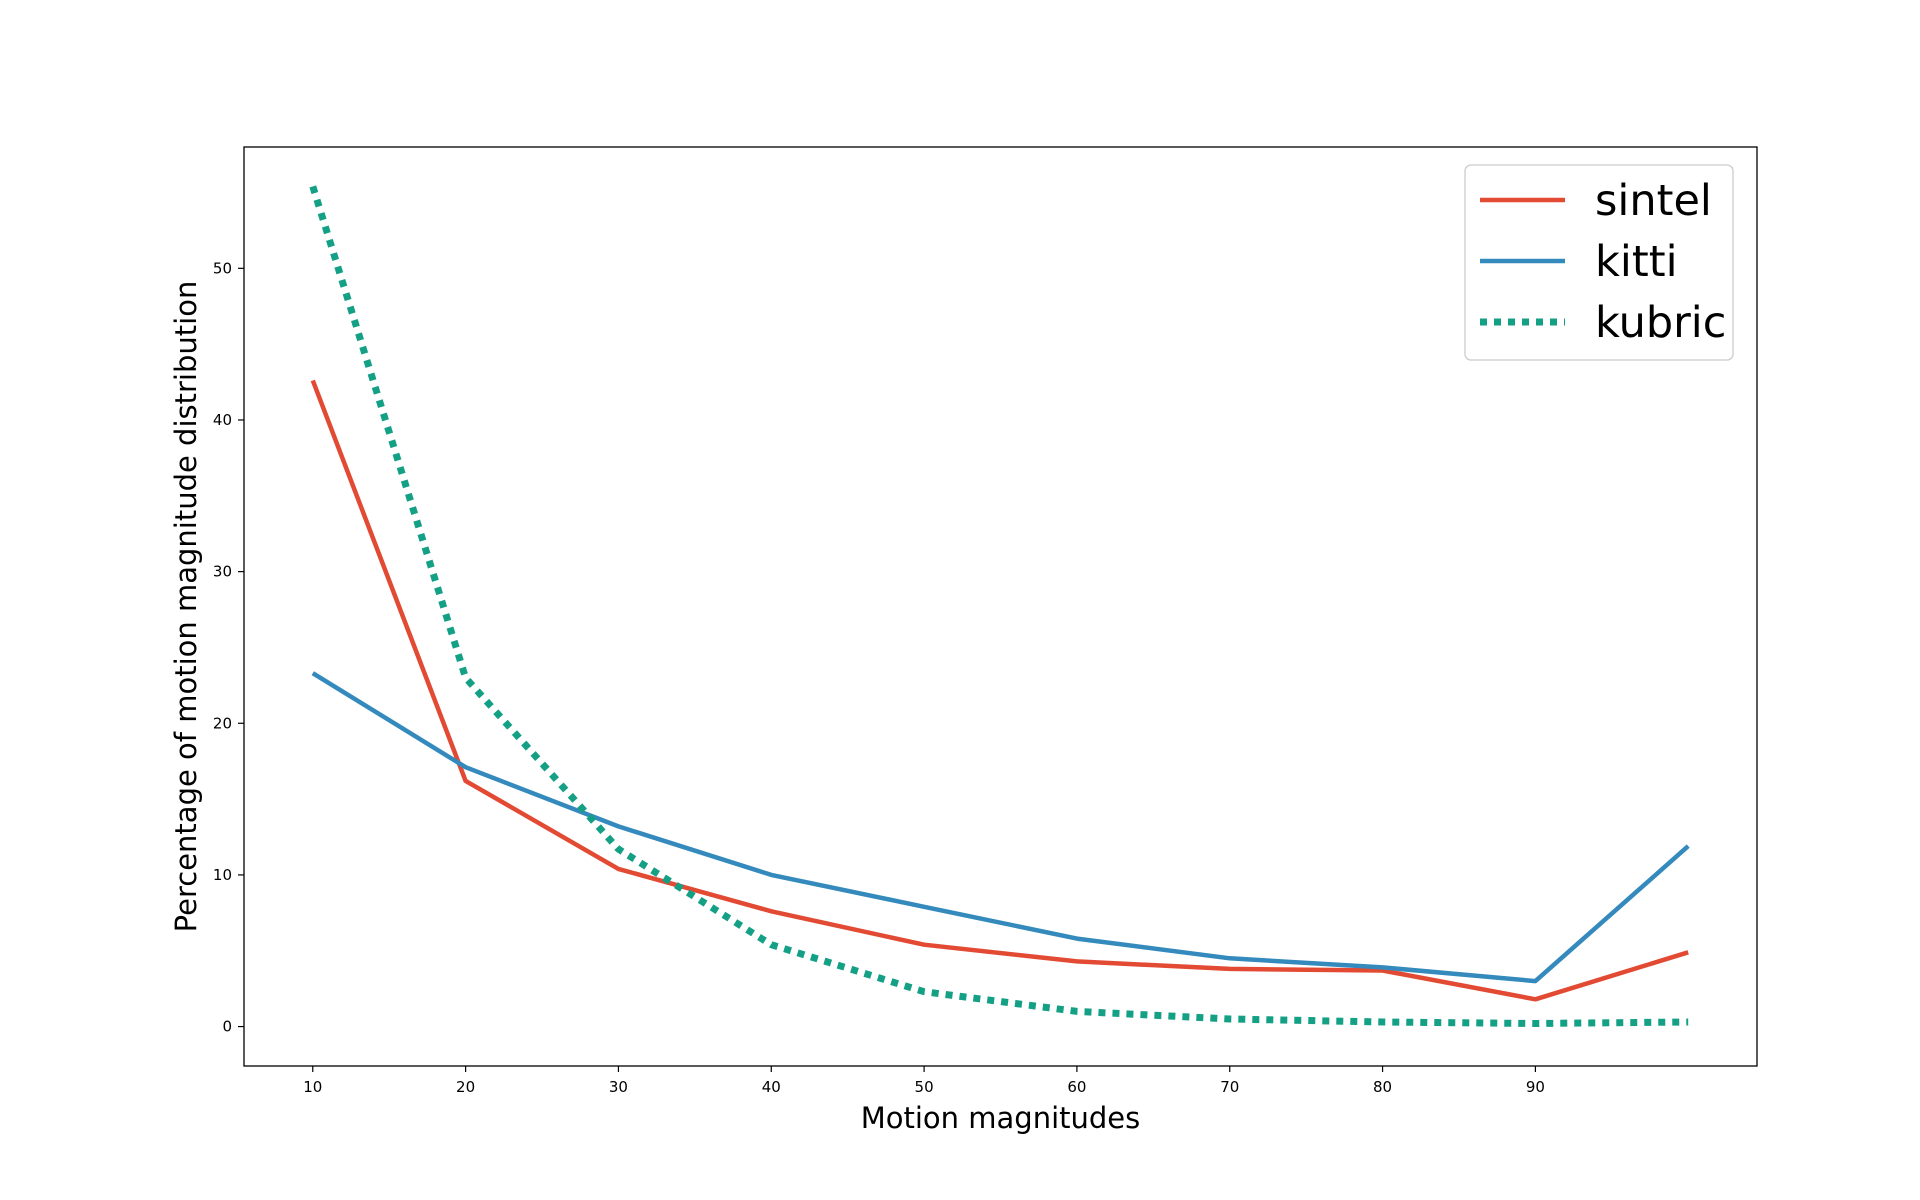  Describe the element at coordinates (1636, 262) in the screenshot. I see `legend-label-kitti: kitti` at that location.